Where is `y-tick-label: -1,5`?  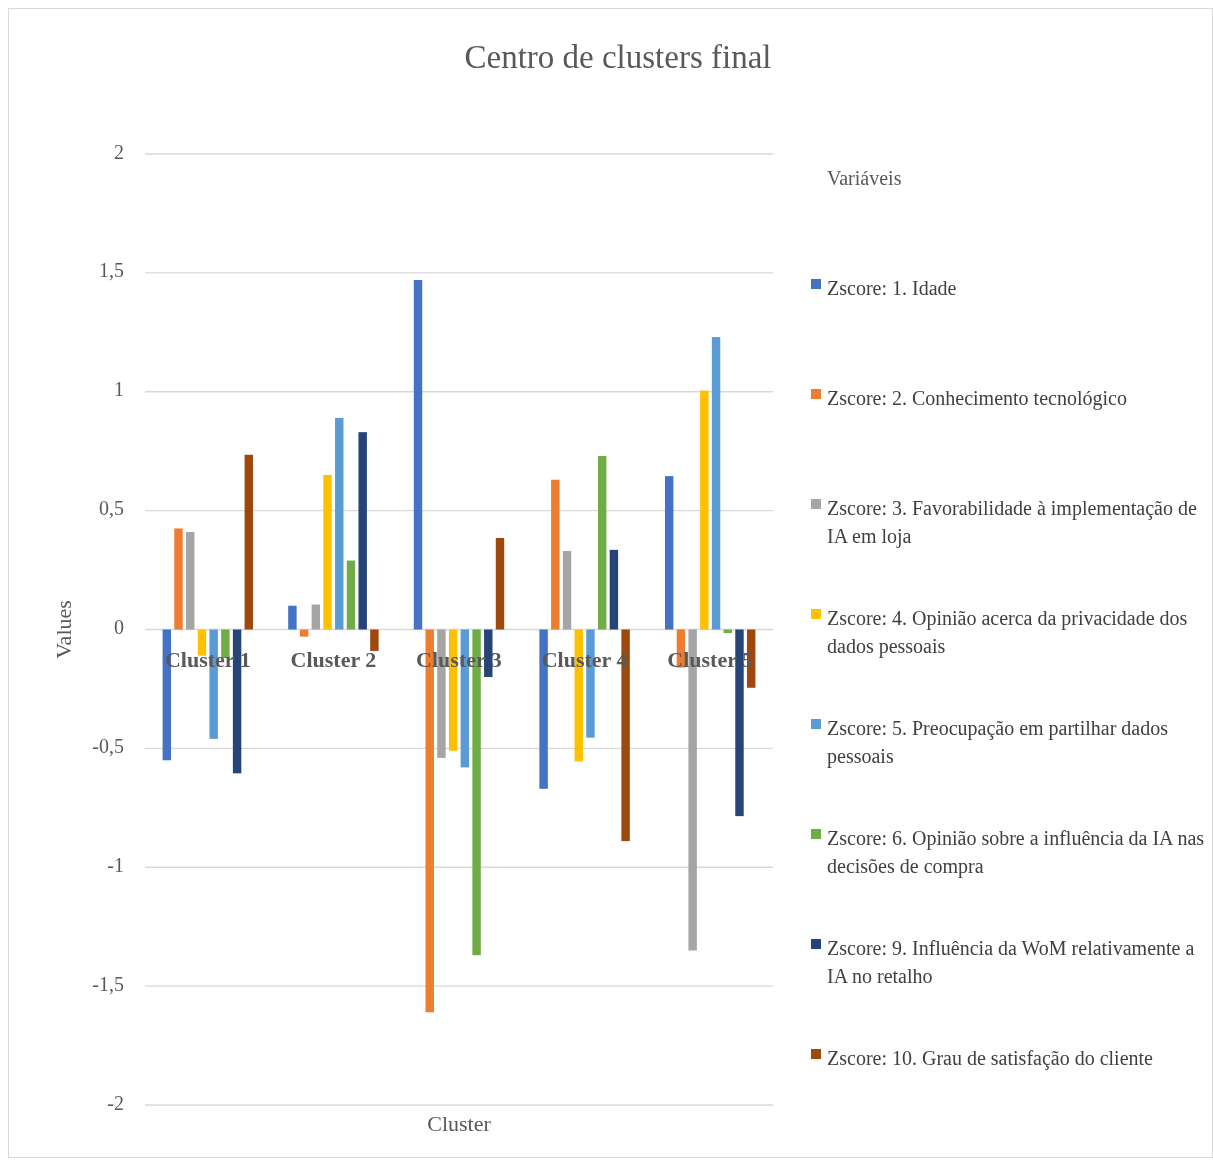
y-tick-label: -1,5 is located at coordinates (108, 983).